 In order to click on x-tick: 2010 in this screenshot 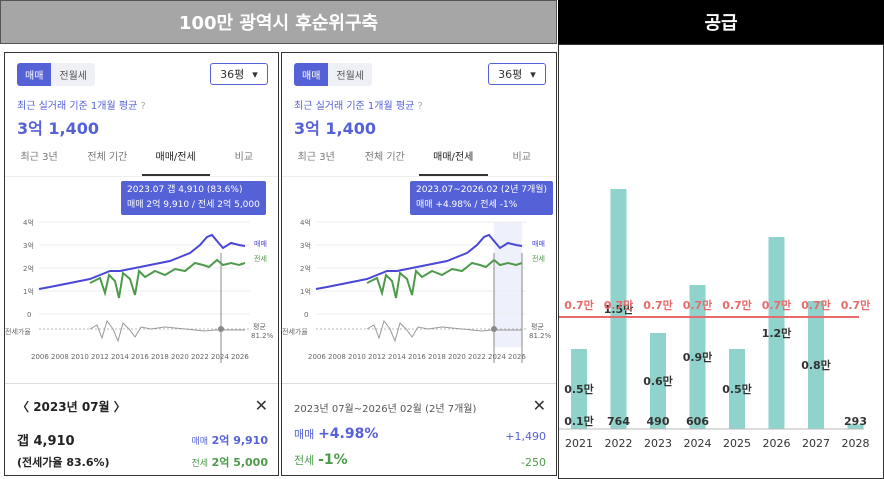, I will do `click(357, 357)`.